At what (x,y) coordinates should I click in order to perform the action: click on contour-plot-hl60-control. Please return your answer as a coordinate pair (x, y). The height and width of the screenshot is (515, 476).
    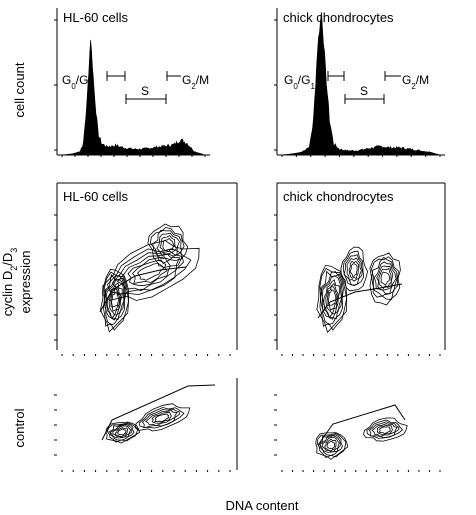
    Looking at the image, I should click on (158, 414).